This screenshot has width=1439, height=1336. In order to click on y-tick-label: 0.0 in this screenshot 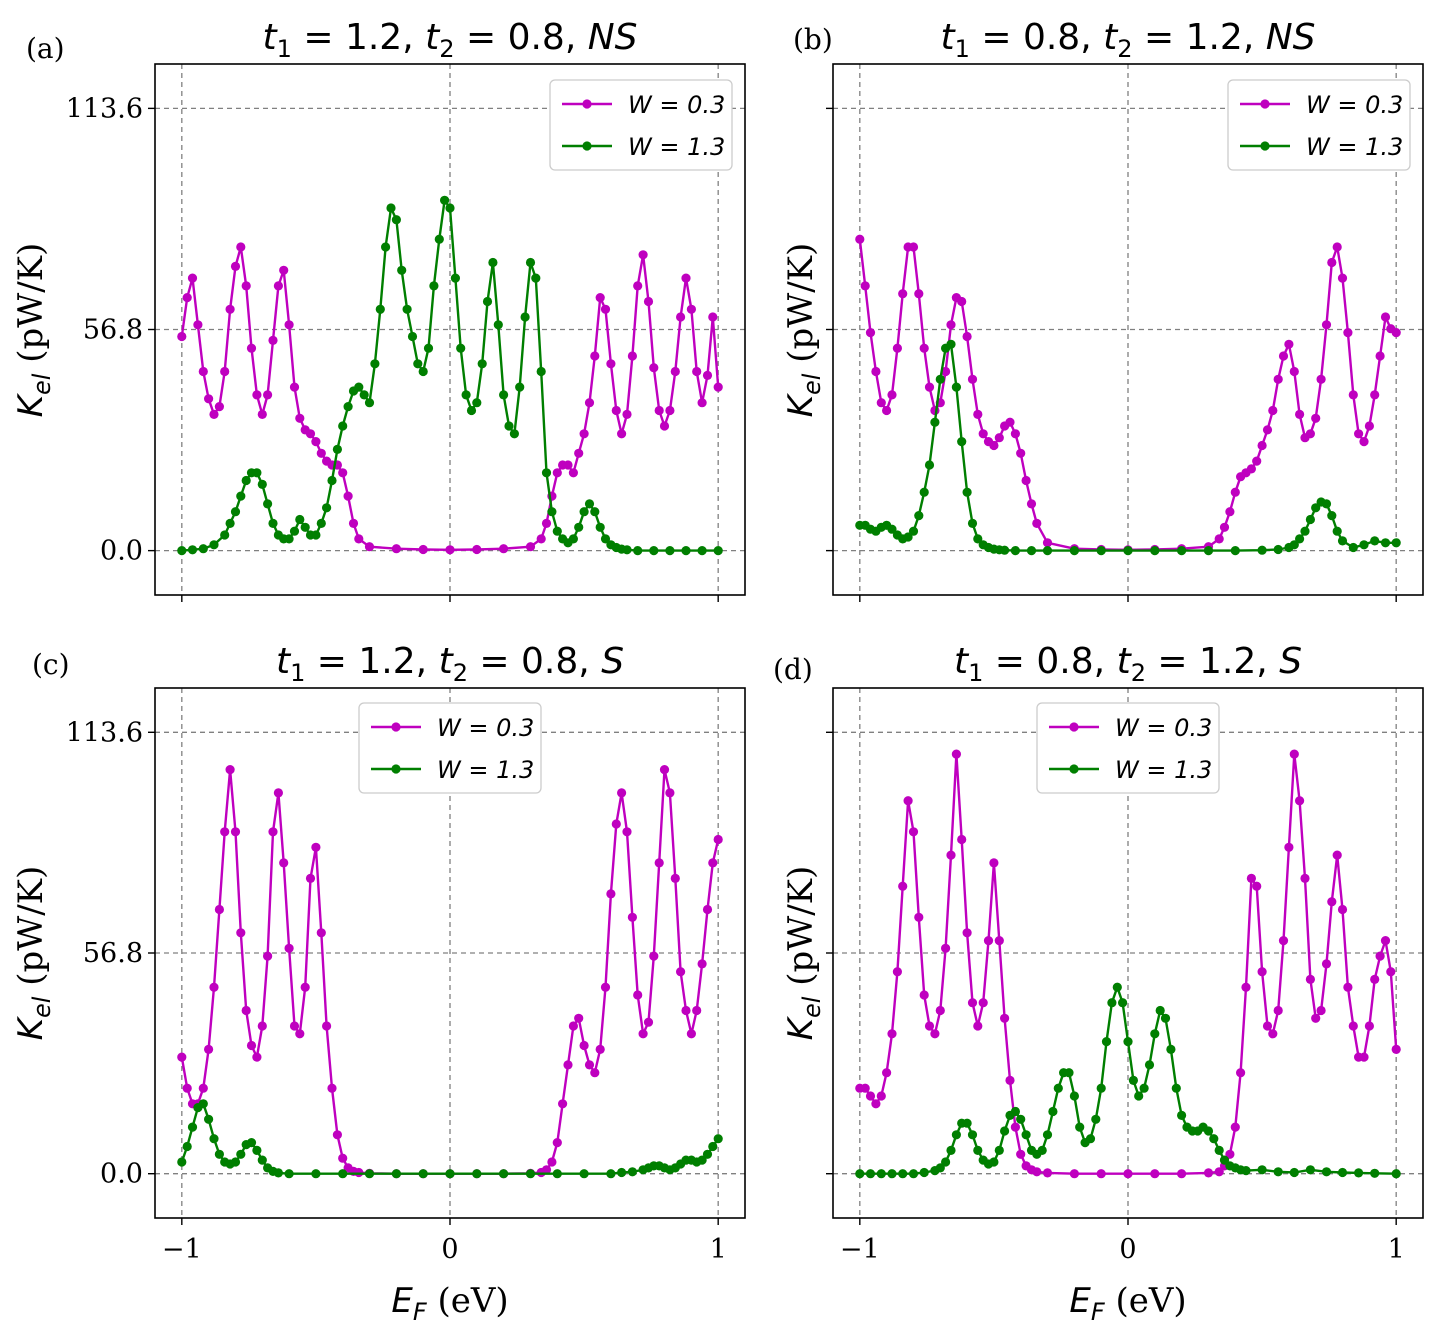, I will do `click(121, 1174)`.